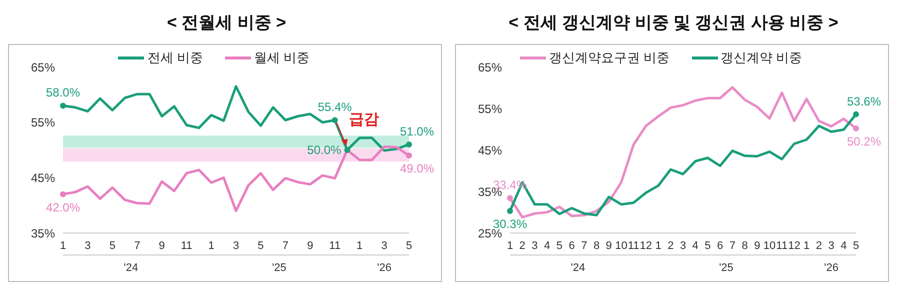 The height and width of the screenshot is (291, 900). I want to click on data-label: 51.0%, so click(417, 131).